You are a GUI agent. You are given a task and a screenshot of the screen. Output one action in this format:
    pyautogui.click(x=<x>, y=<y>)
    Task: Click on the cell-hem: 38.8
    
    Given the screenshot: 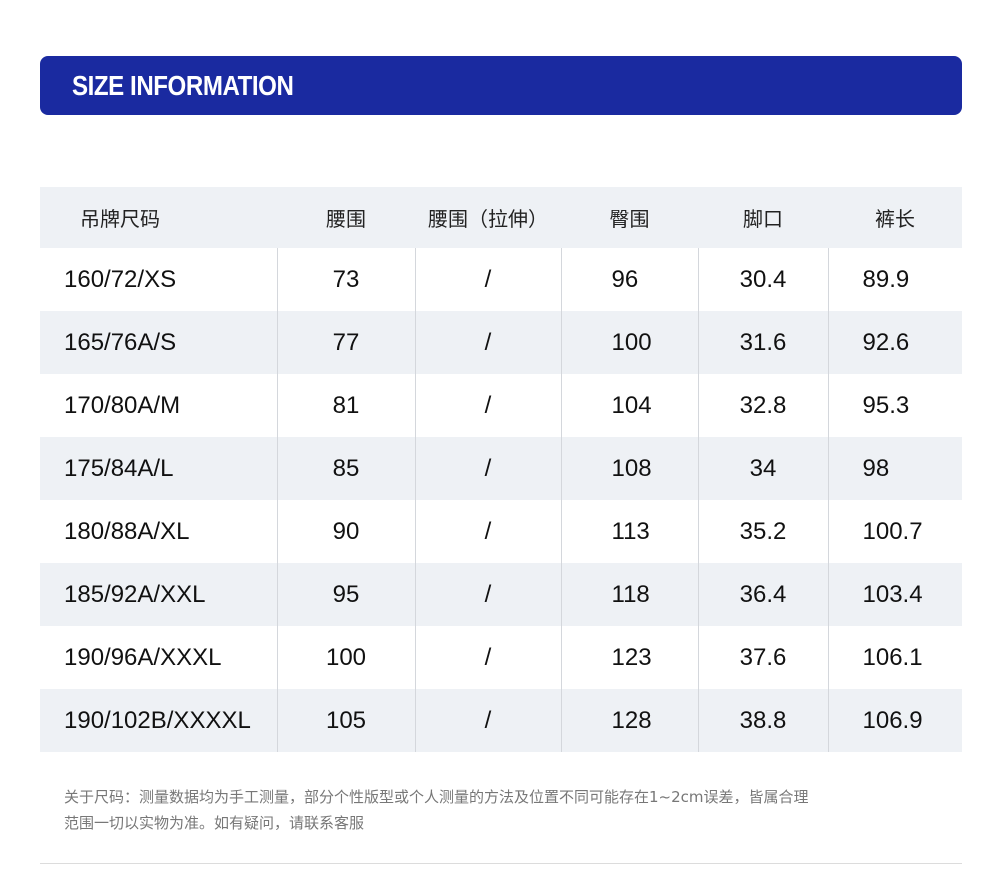 What is the action you would take?
    pyautogui.click(x=762, y=720)
    